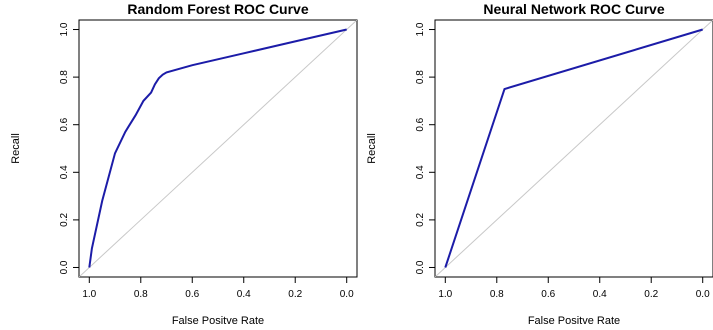 This screenshot has height=330, width=713. What do you see at coordinates (217, 9) in the screenshot?
I see `chart-title: Random Forest ROC Curve` at bounding box center [217, 9].